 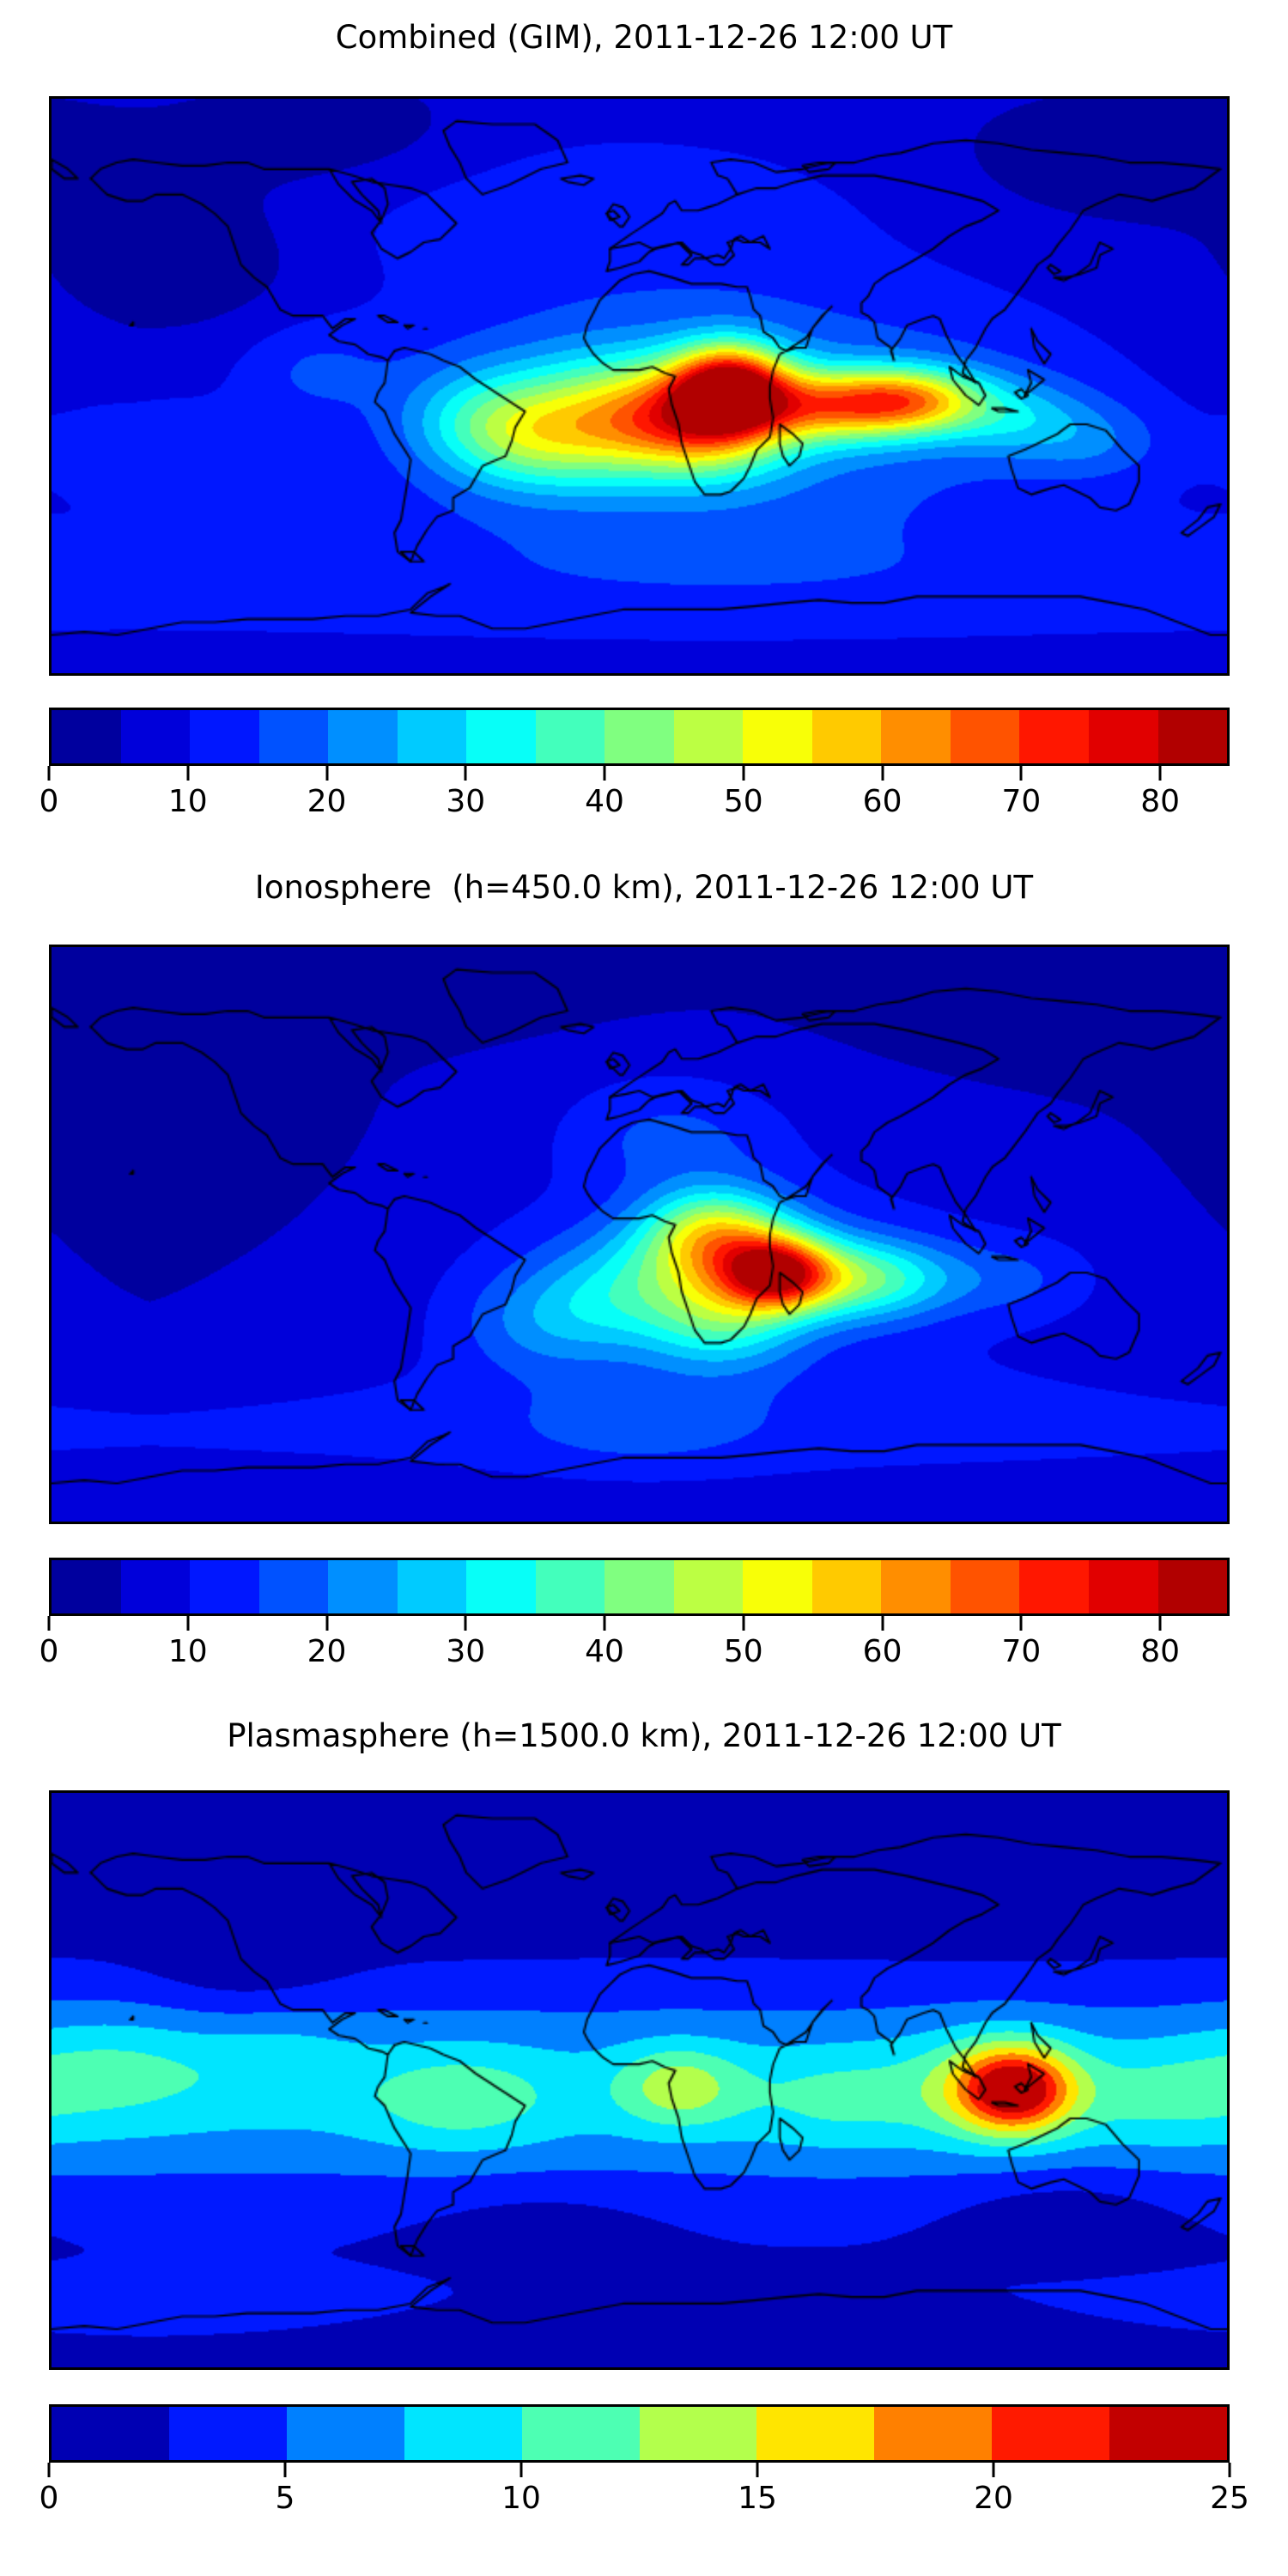 I want to click on colorbar-gradient-combined, so click(x=640, y=737).